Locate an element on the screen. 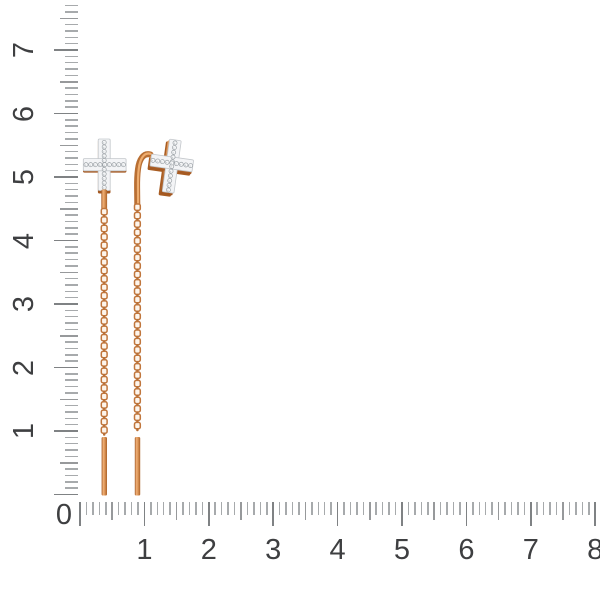  left-earring-bail is located at coordinates (104, 199).